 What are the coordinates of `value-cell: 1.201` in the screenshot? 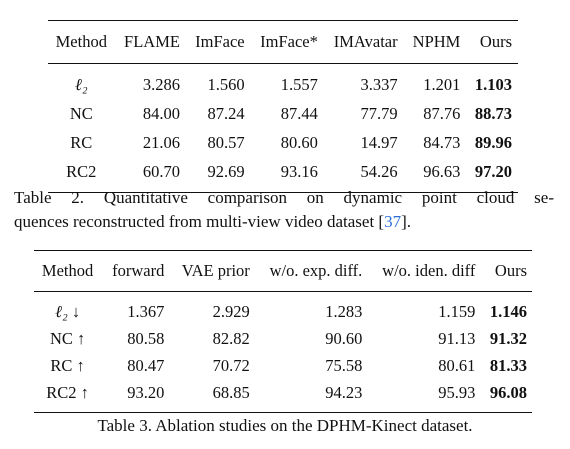 It's located at (442, 84).